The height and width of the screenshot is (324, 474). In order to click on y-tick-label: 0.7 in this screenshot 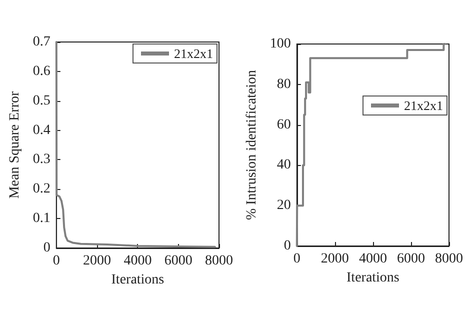, I will do `click(41, 42)`.